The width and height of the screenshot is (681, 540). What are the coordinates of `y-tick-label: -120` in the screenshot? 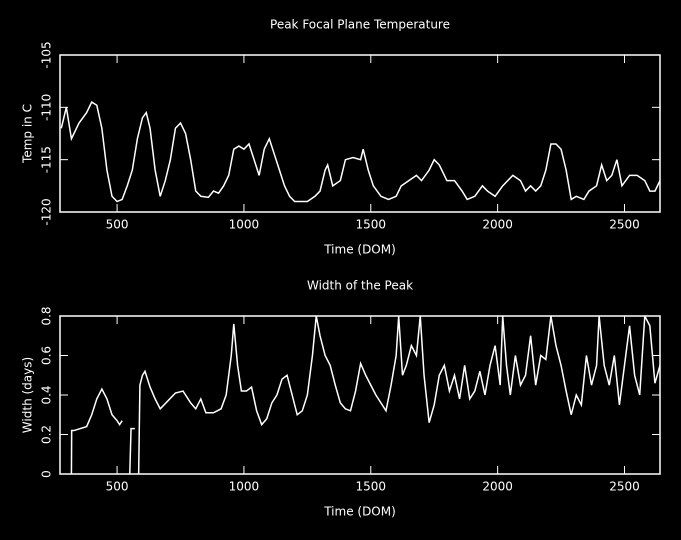 It's located at (47, 211).